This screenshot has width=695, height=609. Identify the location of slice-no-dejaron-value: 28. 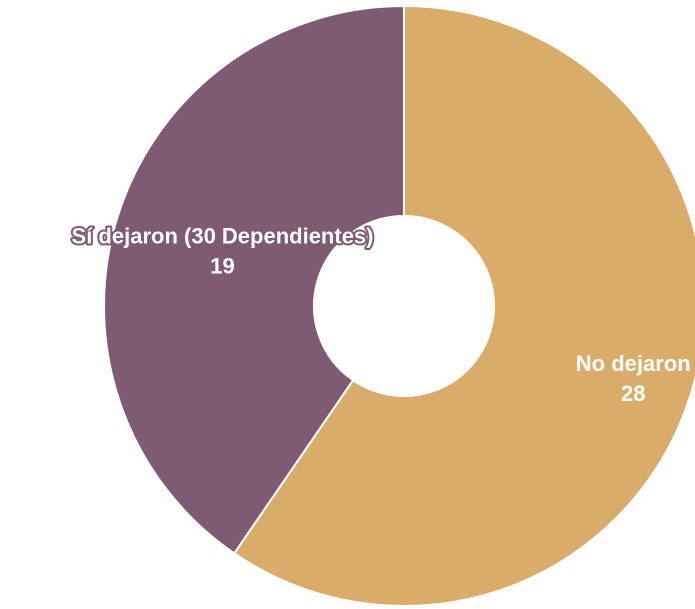
(633, 393).